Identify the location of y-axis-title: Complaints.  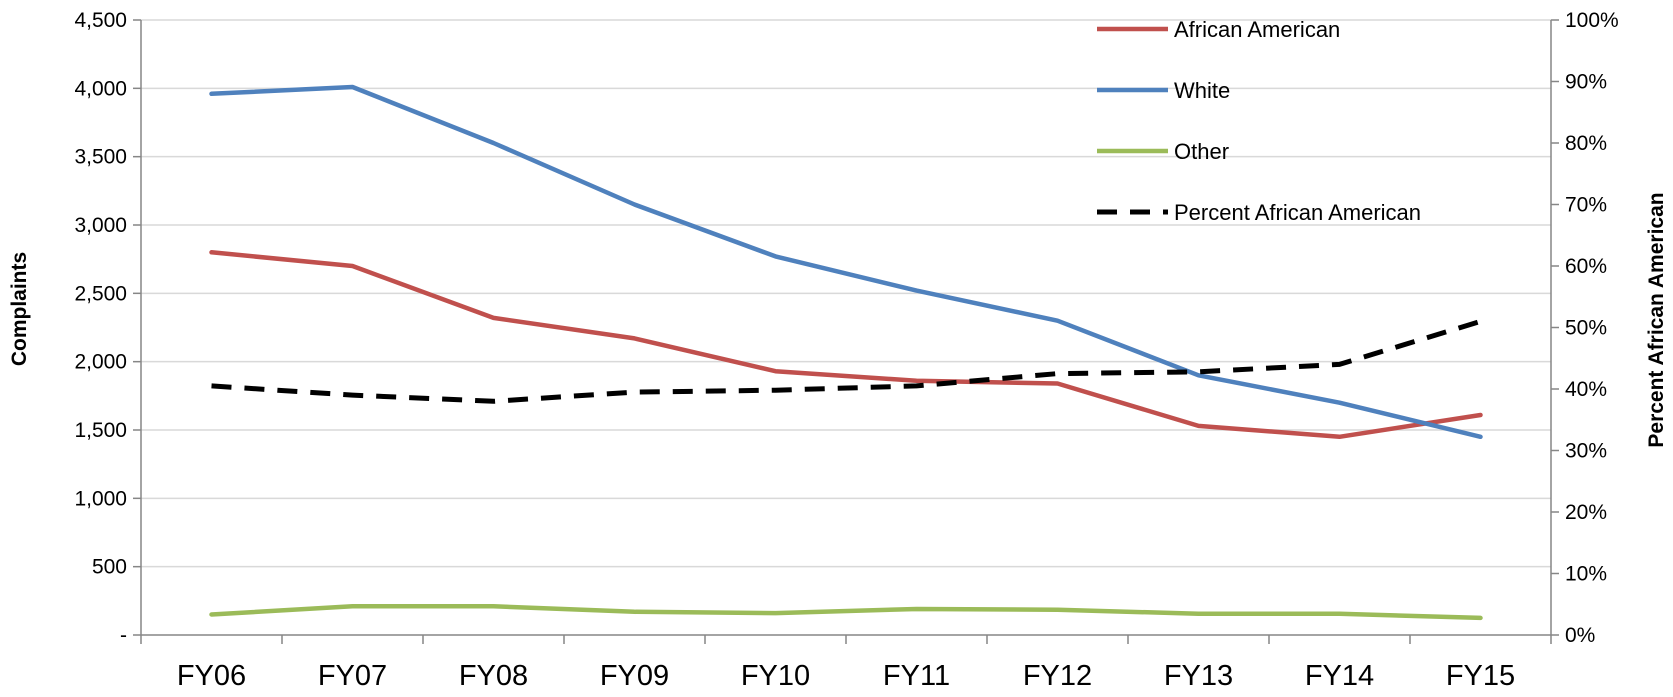
(19, 309).